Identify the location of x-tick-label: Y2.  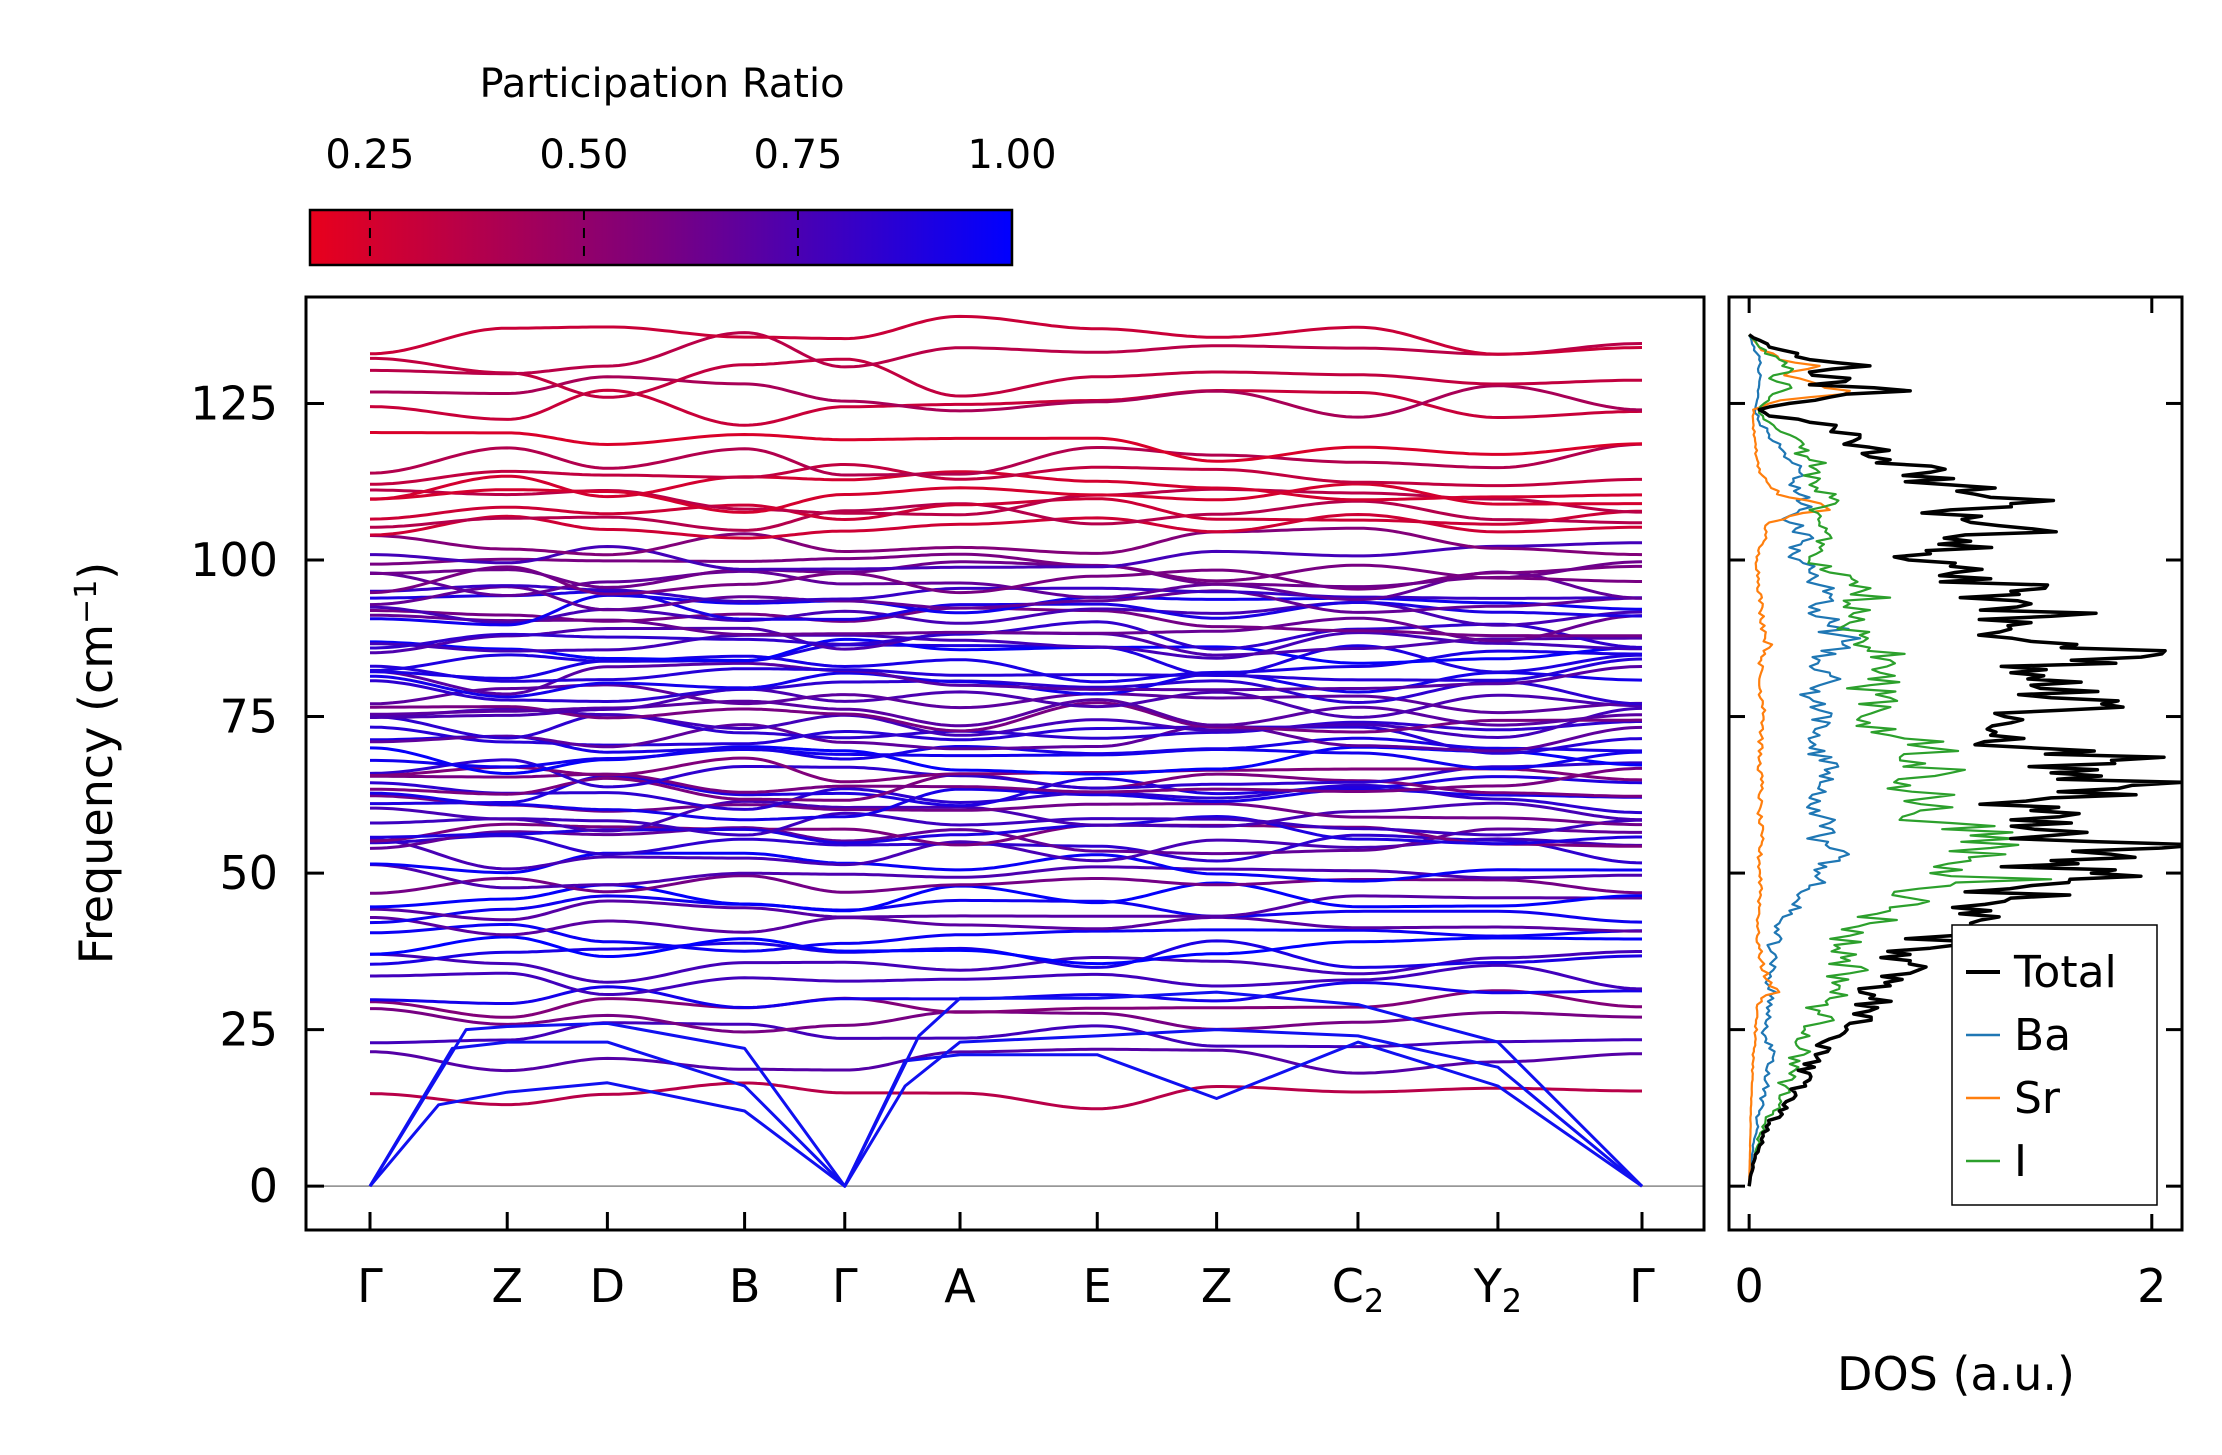
(1497, 1289).